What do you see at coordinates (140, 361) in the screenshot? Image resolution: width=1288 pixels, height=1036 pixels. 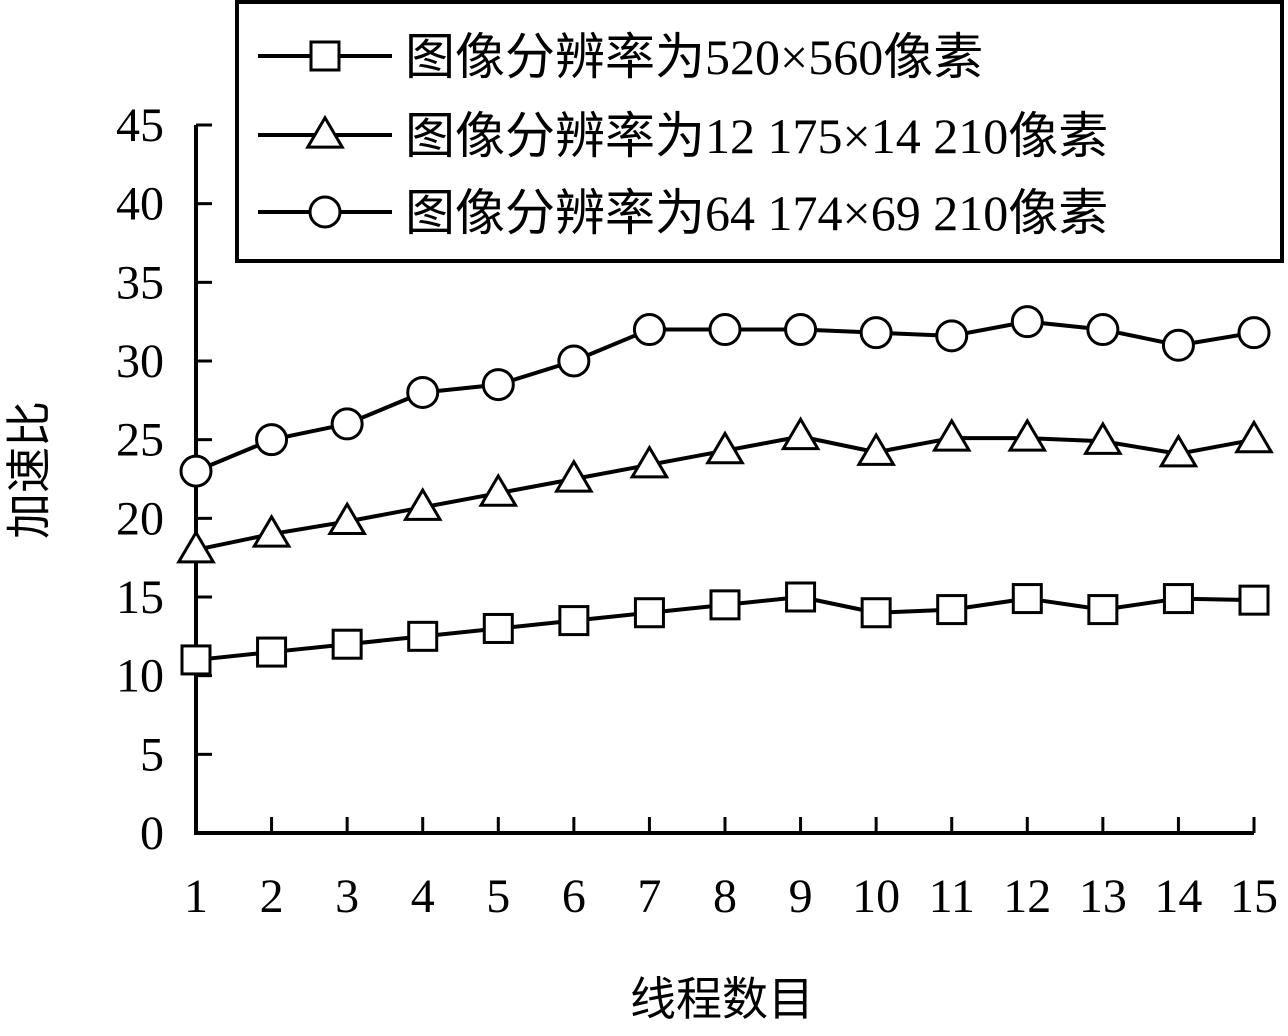 I see `y-tick-label: 30` at bounding box center [140, 361].